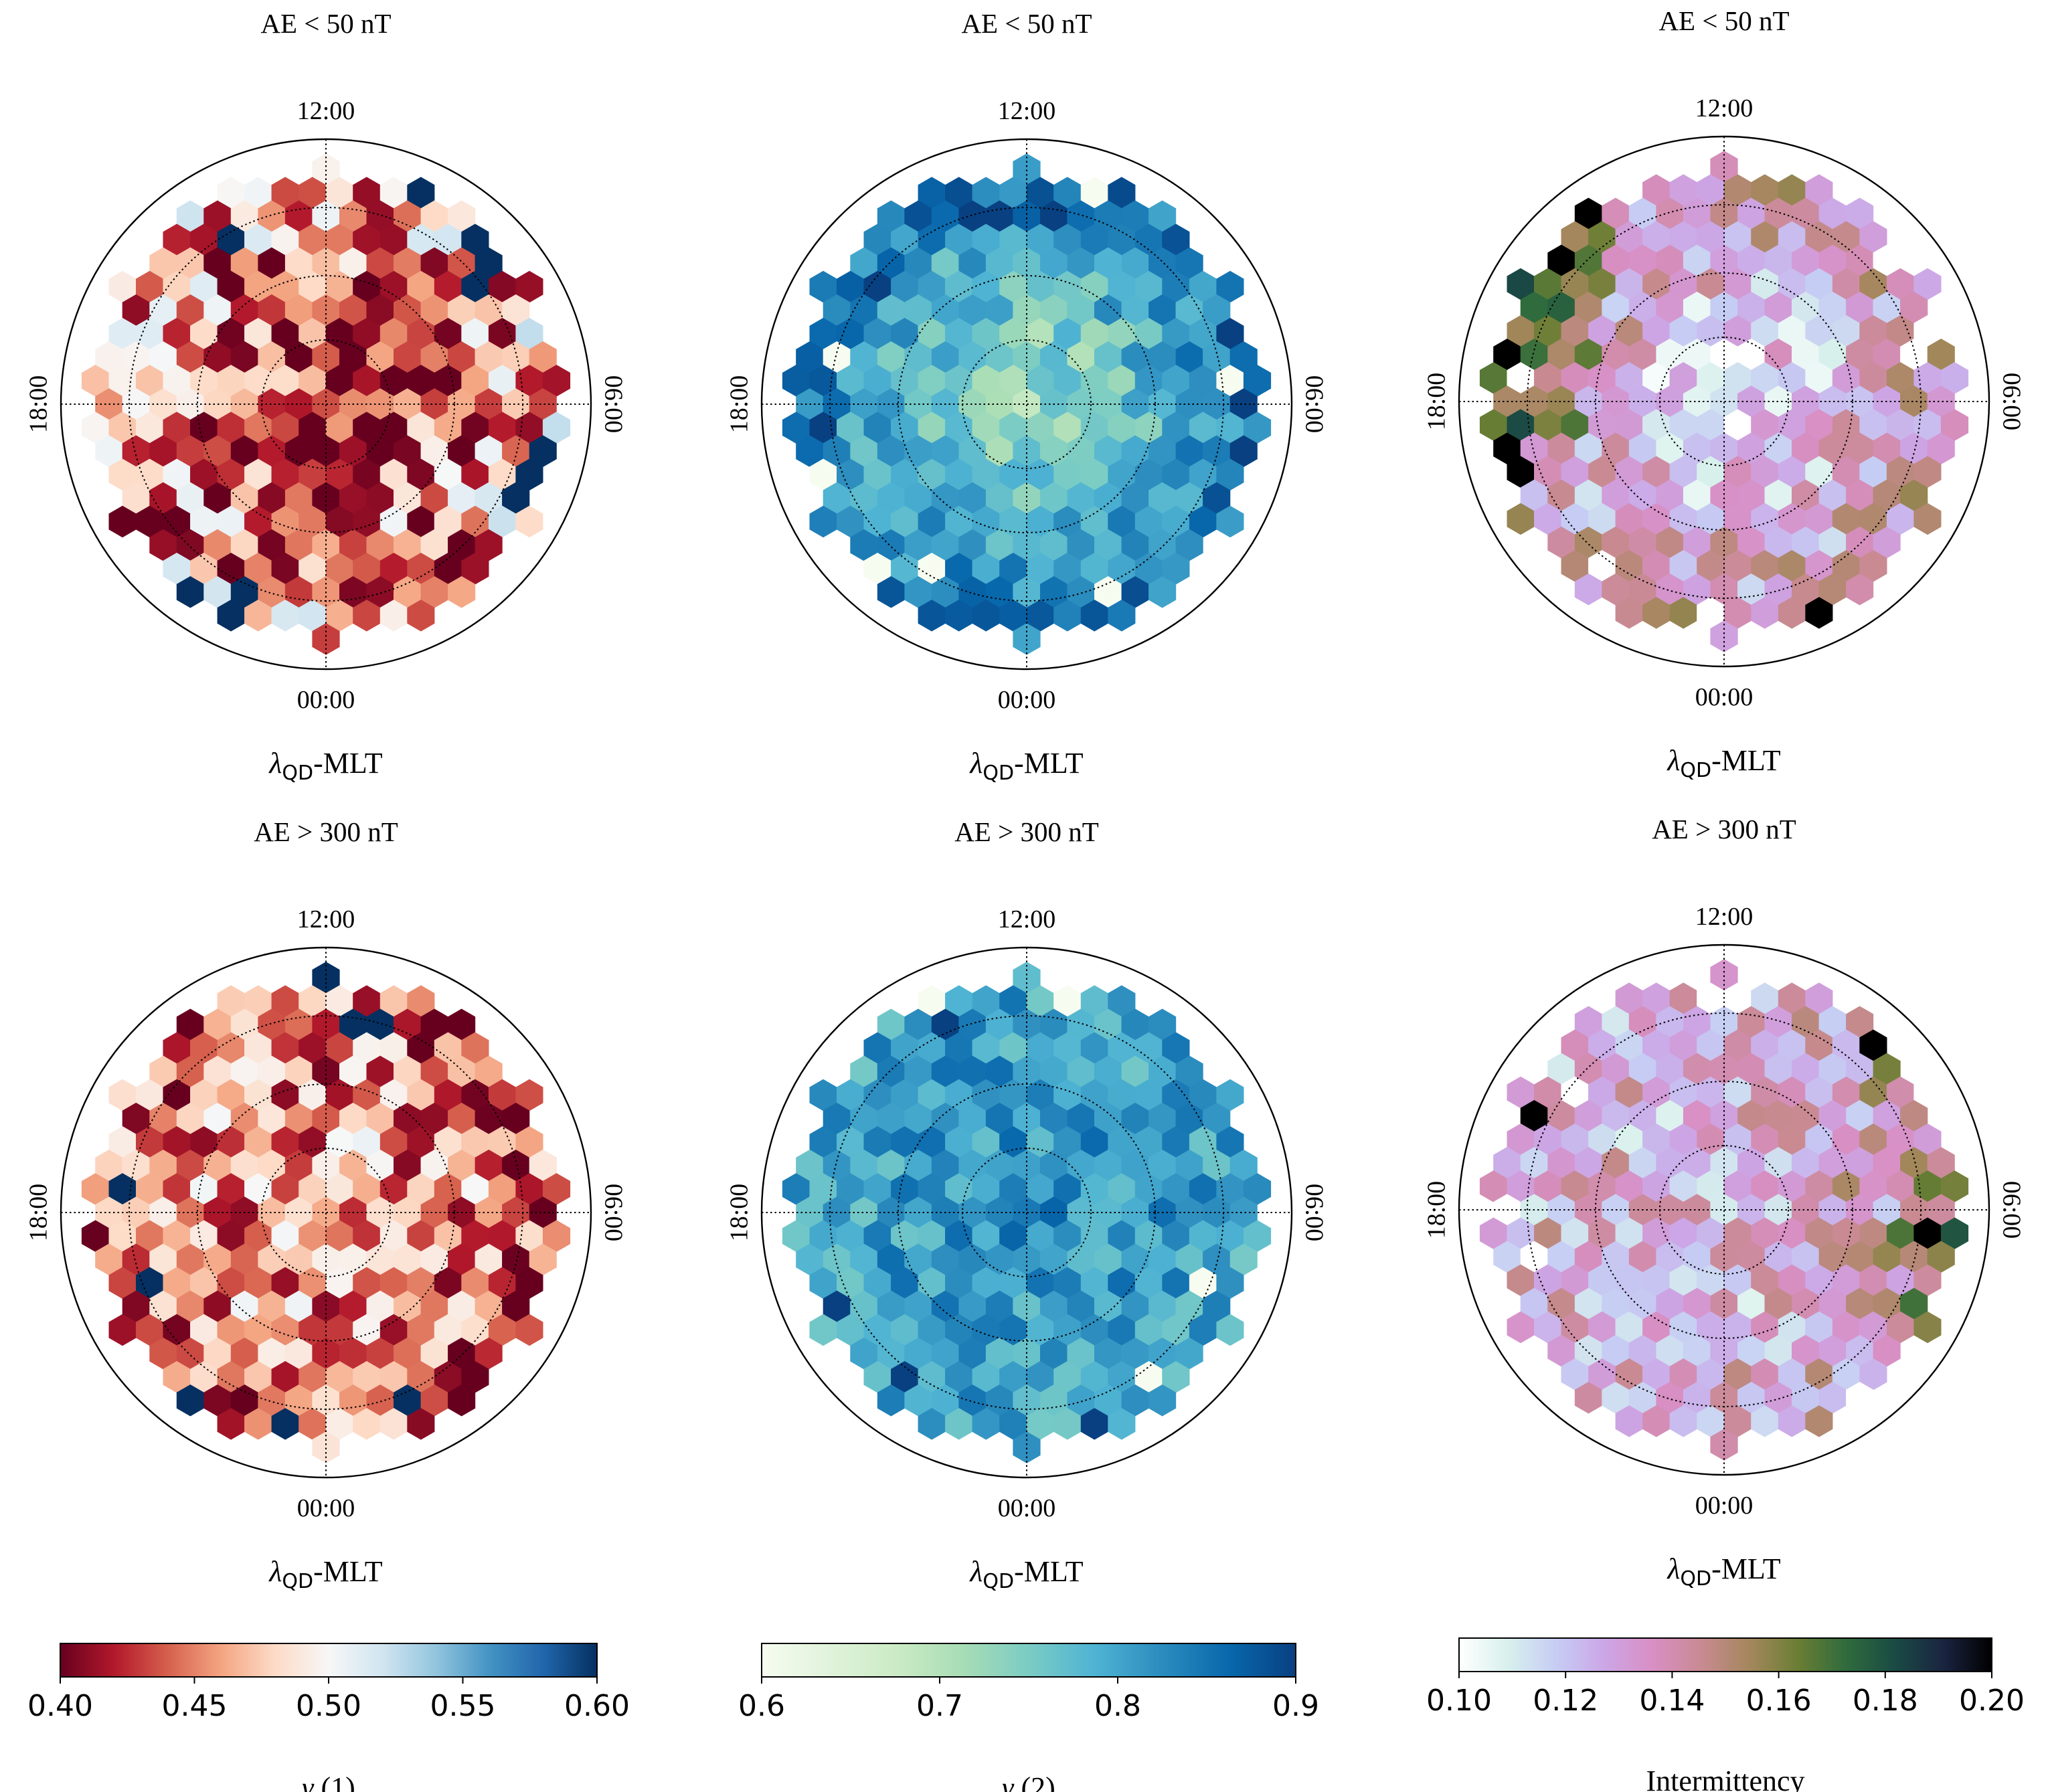 Image resolution: width=2046 pixels, height=1792 pixels. I want to click on polar-plot-2: AE < 50 nT 12:00 00:00 18:00 06:00 λQD-MLT, so click(1027, 396).